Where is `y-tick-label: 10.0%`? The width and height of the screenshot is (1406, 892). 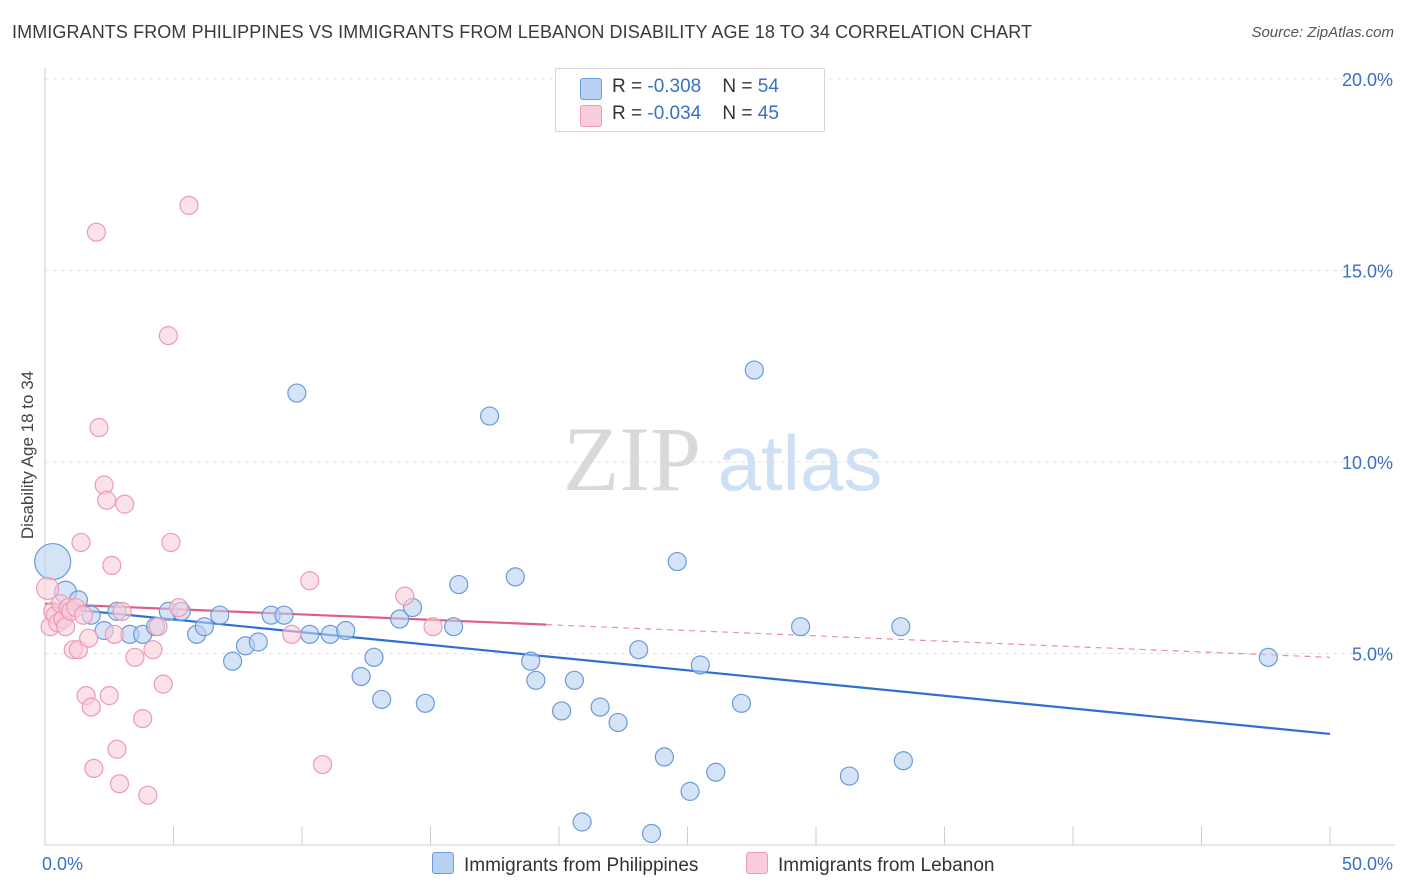 y-tick-label: 10.0% is located at coordinates (1367, 463).